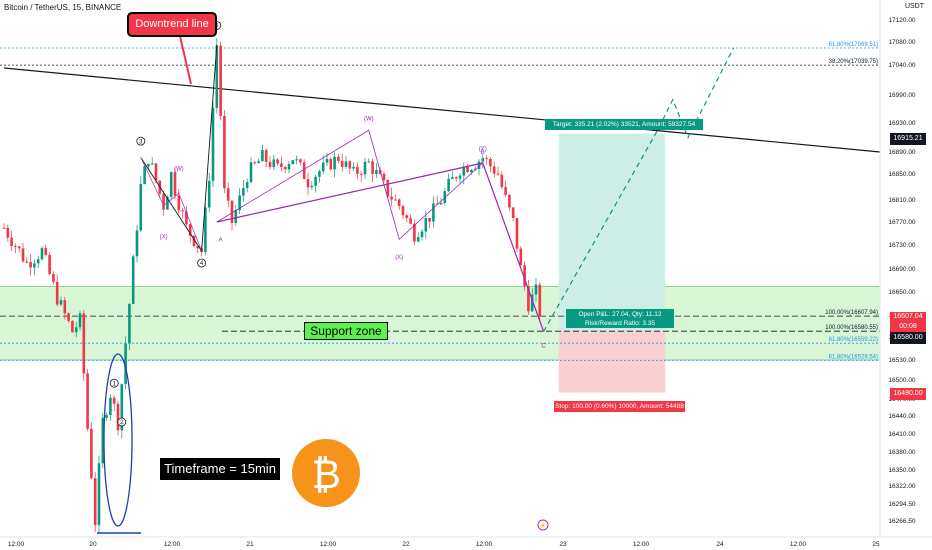 This screenshot has width=932, height=550. Describe the element at coordinates (853, 45) in the screenshot. I see `label-fib-61.8-upper: 61.80%(17069.51)` at that location.